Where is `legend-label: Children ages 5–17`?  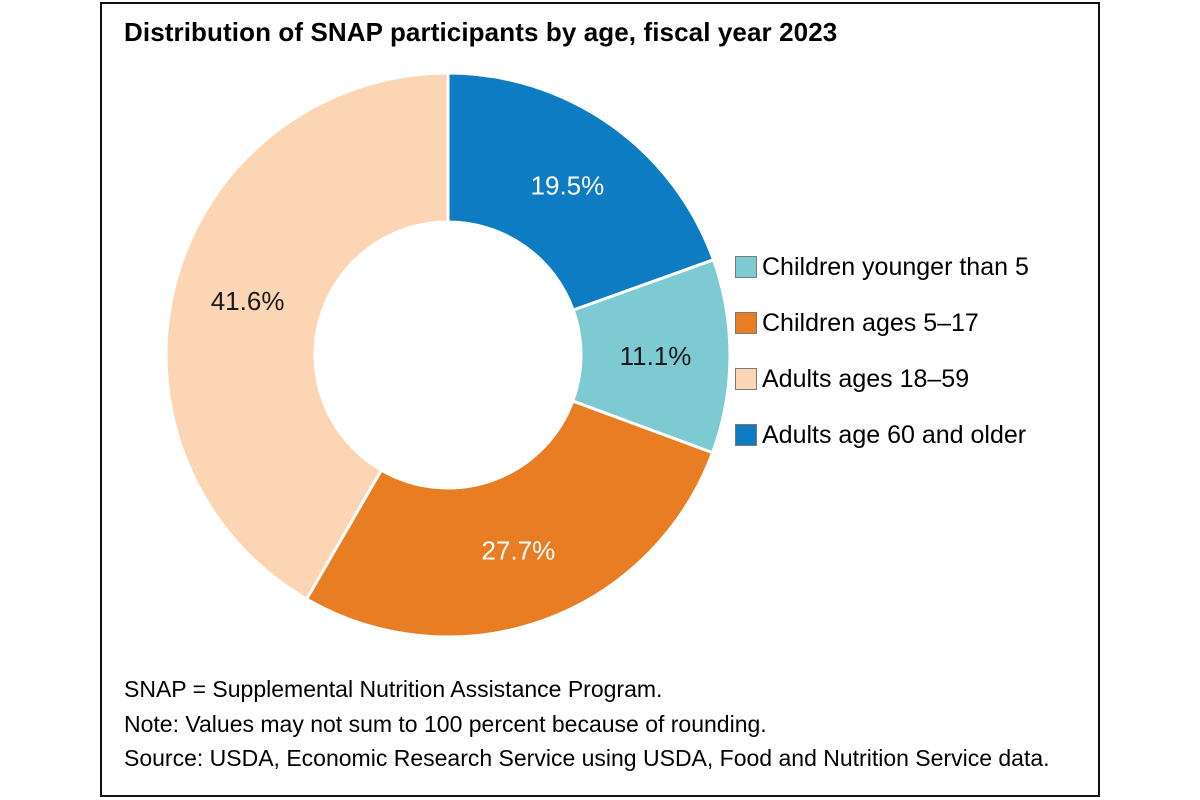 legend-label: Children ages 5–17 is located at coordinates (870, 322).